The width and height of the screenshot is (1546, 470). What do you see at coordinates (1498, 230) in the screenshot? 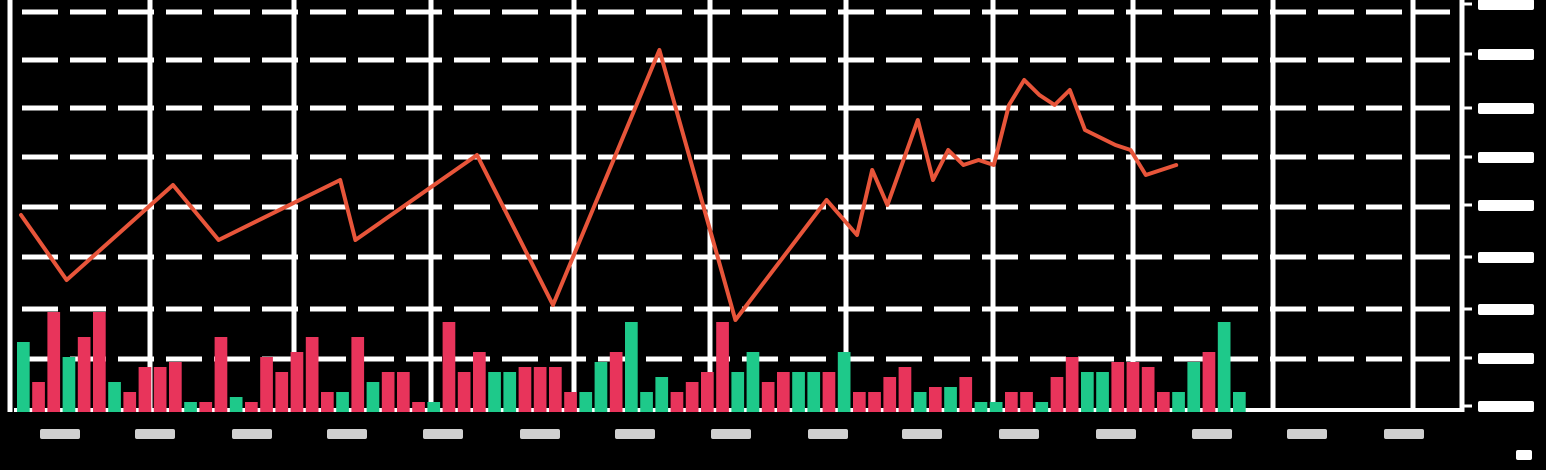
I see `y-axis` at bounding box center [1498, 230].